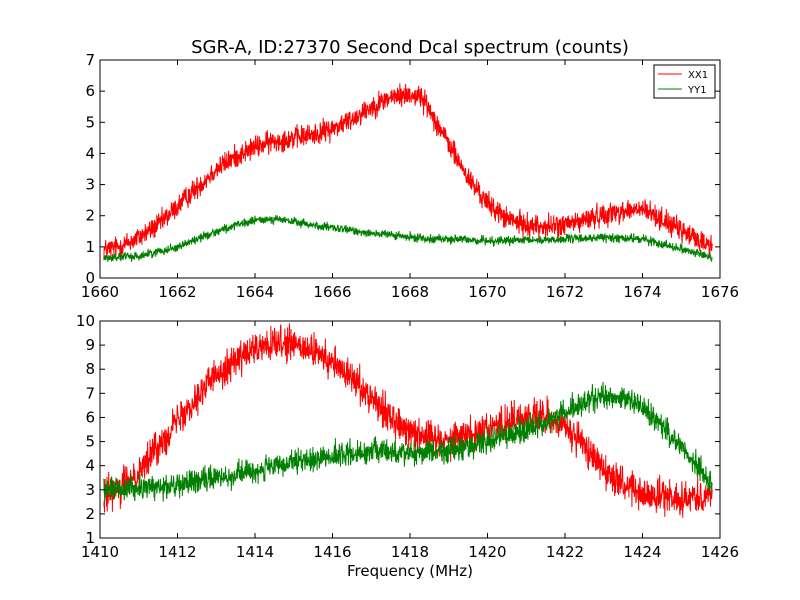  What do you see at coordinates (720, 292) in the screenshot?
I see `x-tick-label: 1676` at bounding box center [720, 292].